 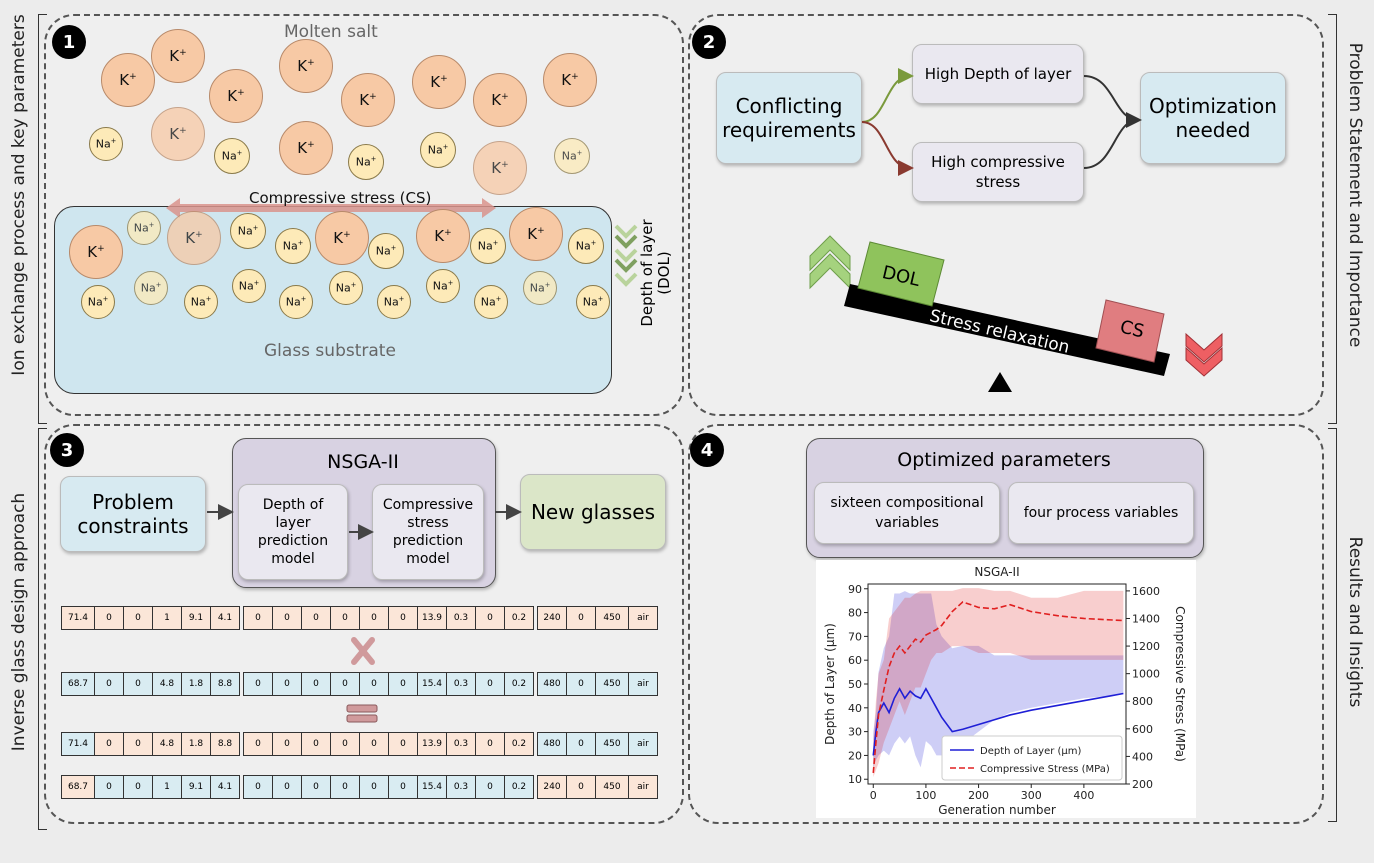 What do you see at coordinates (855, 660) in the screenshot?
I see `y-tick-label: 60` at bounding box center [855, 660].